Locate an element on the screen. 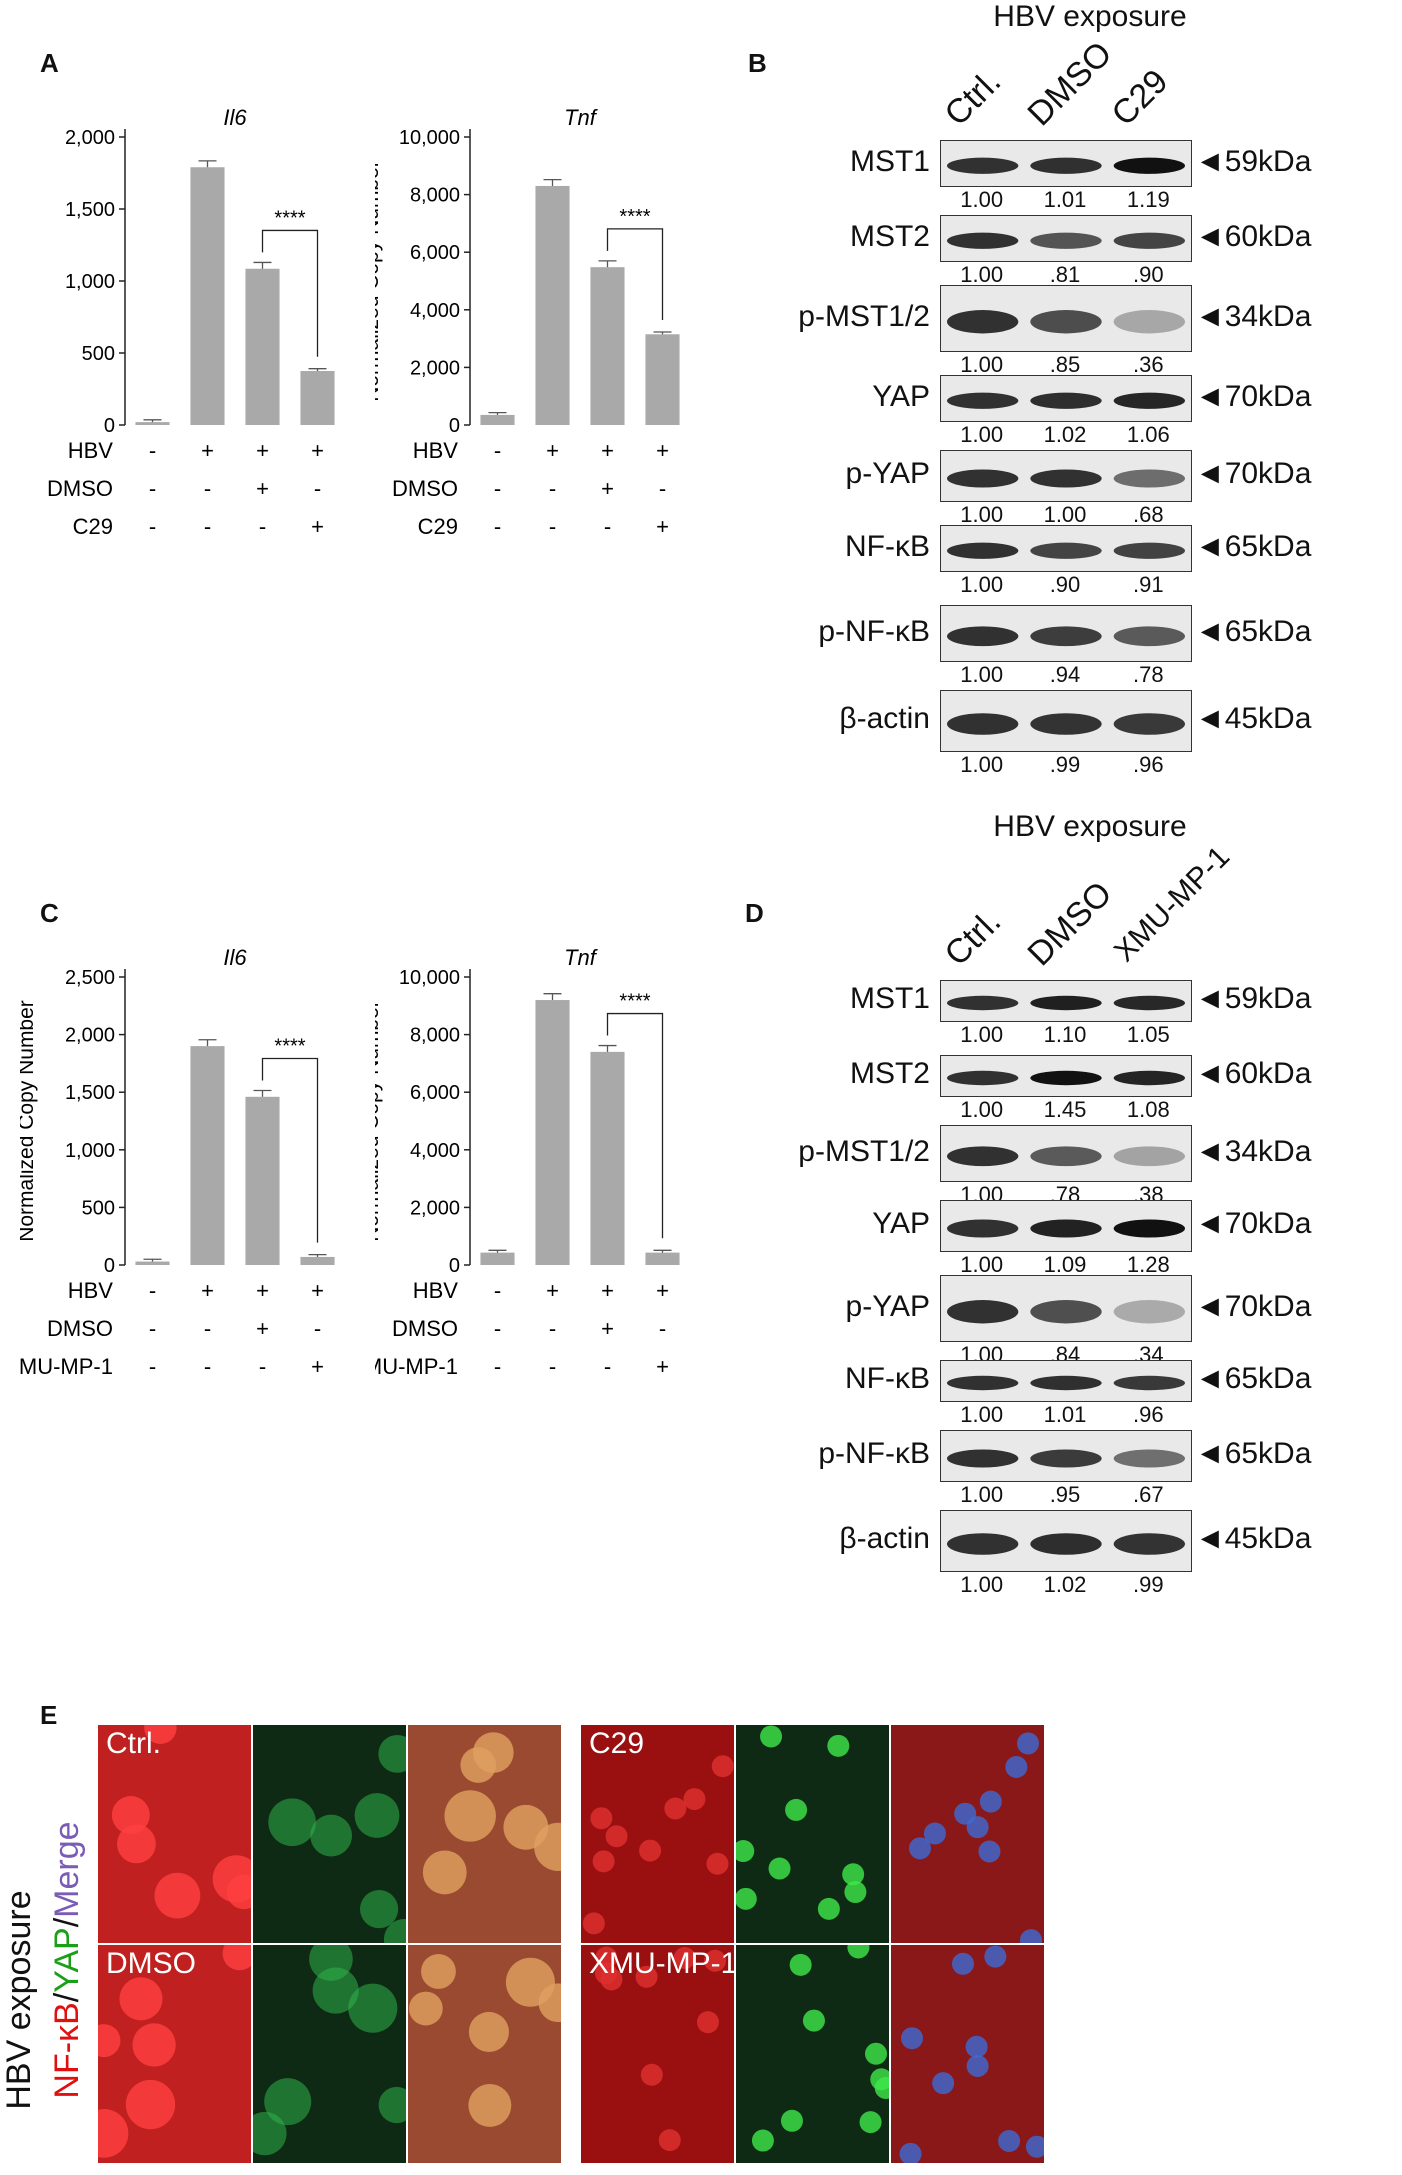  band-quantification: .99 is located at coordinates (1148, 1584).